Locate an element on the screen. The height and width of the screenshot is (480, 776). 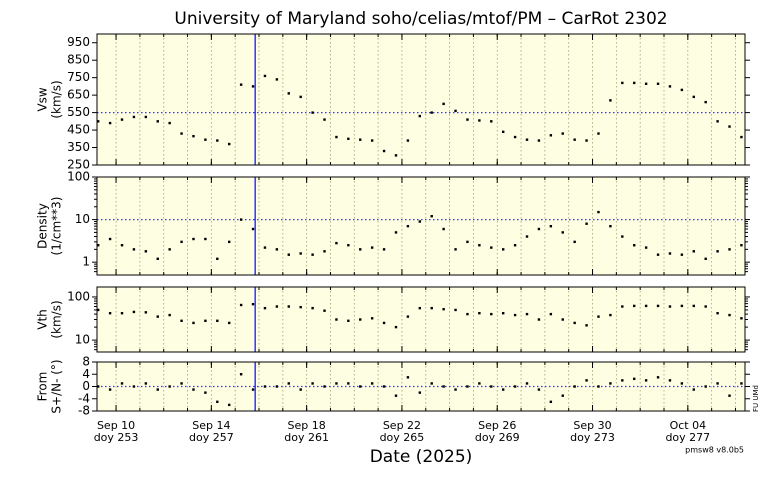
x-axis-label: Date (2025) is located at coordinates (421, 457).